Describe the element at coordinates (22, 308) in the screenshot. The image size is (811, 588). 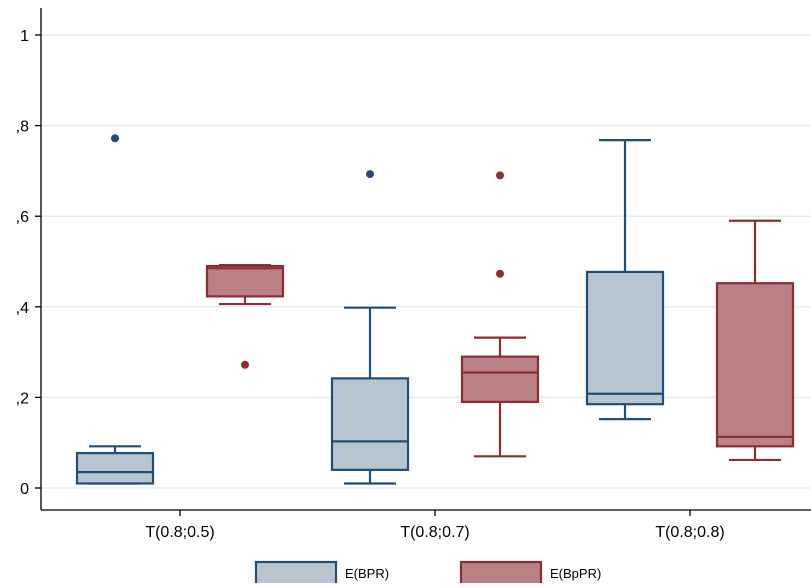
I see `y-tick-label: ,4` at that location.